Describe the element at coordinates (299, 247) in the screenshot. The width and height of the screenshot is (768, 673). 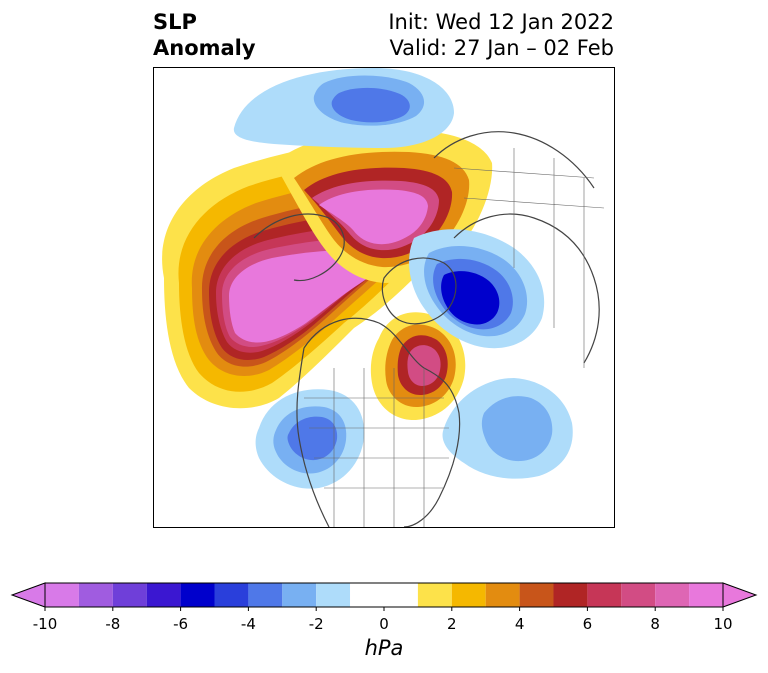
I see `alaska-coastline` at that location.